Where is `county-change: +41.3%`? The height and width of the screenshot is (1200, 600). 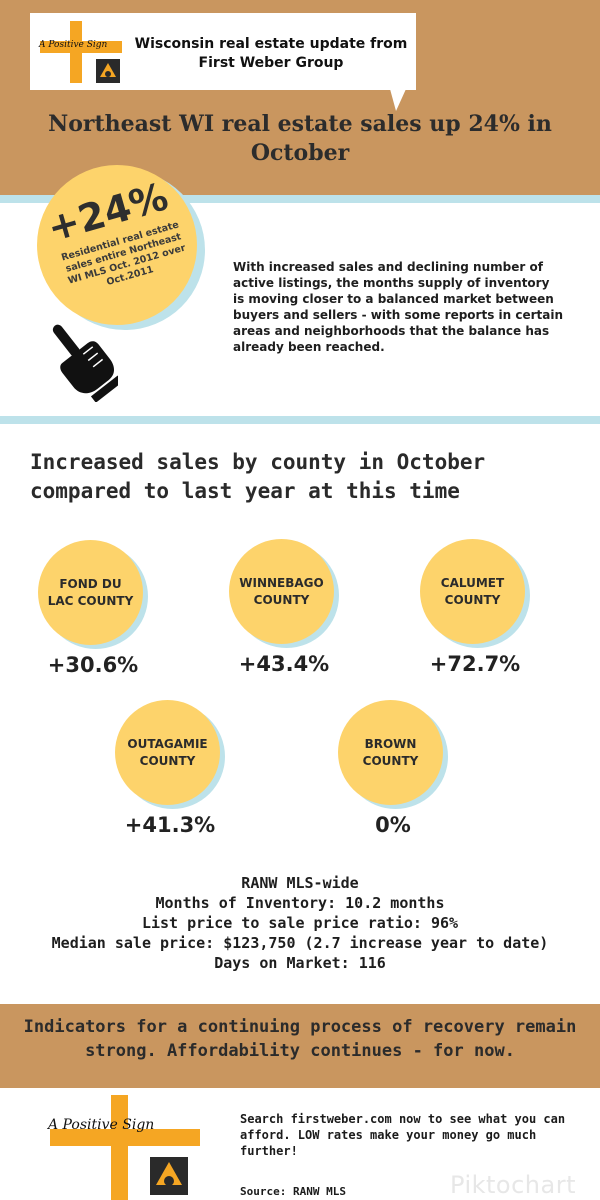
county-change: +41.3% is located at coordinates (170, 825).